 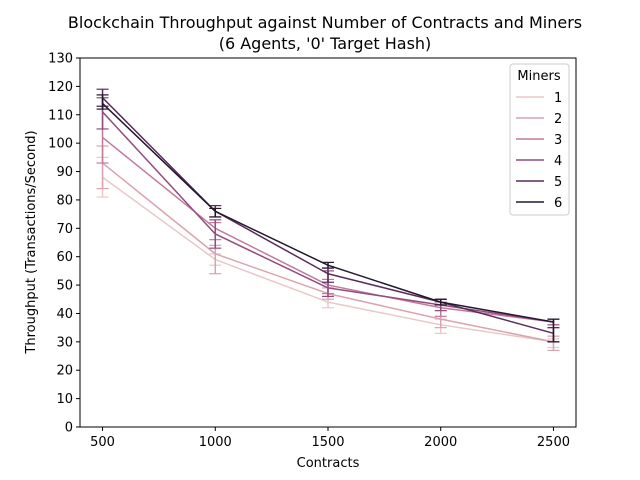 What do you see at coordinates (64, 244) in the screenshot?
I see `y-axis: 0 10 20 30 40 50 60 70 80 90 100 110 120 130` at bounding box center [64, 244].